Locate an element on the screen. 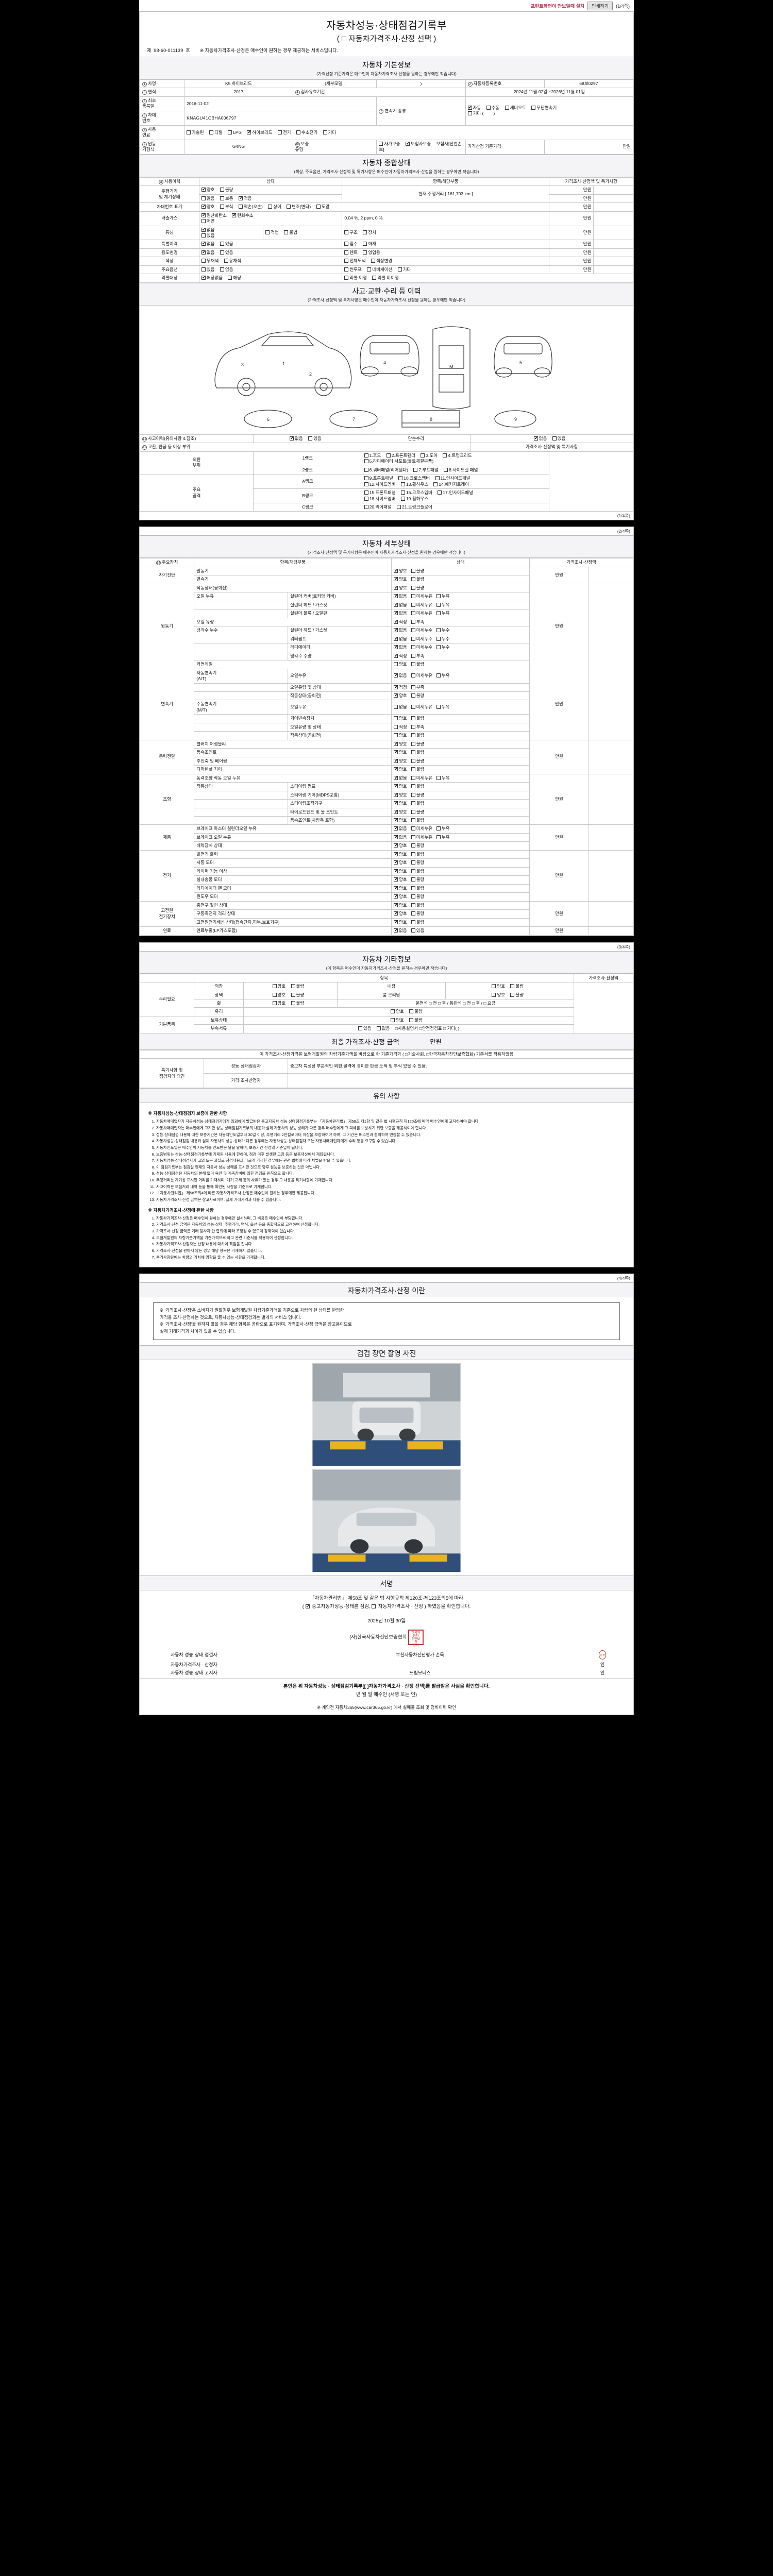 This screenshot has height=2576, width=773. opt-fuel-electric: 전기 is located at coordinates (284, 132).